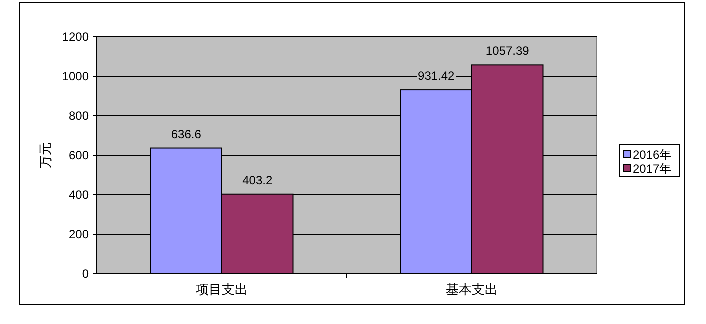  I want to click on legend-label: 2016年, so click(652, 155).